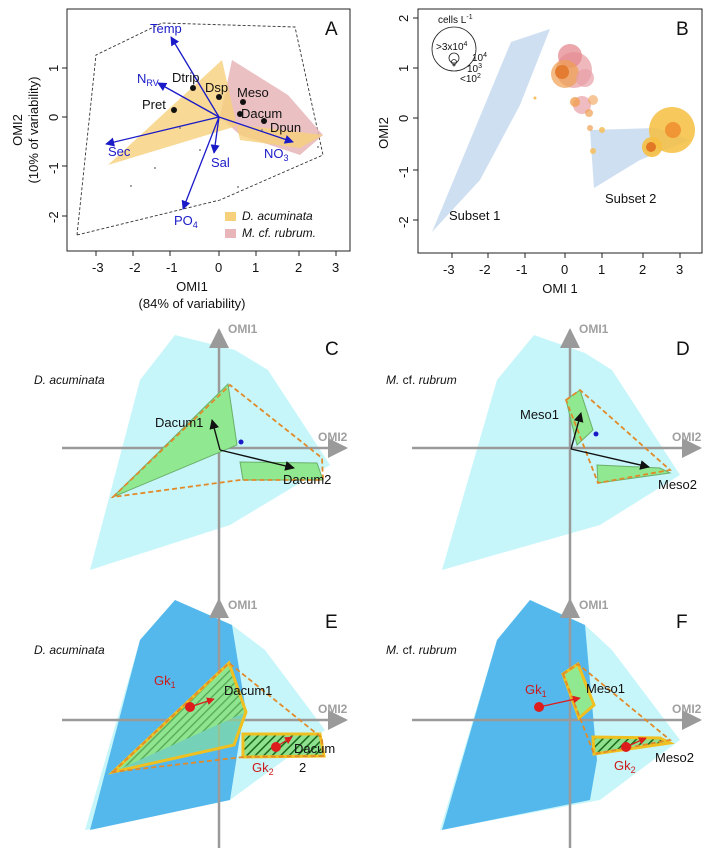  I want to click on b-ylabel: OMI2, so click(383, 133).